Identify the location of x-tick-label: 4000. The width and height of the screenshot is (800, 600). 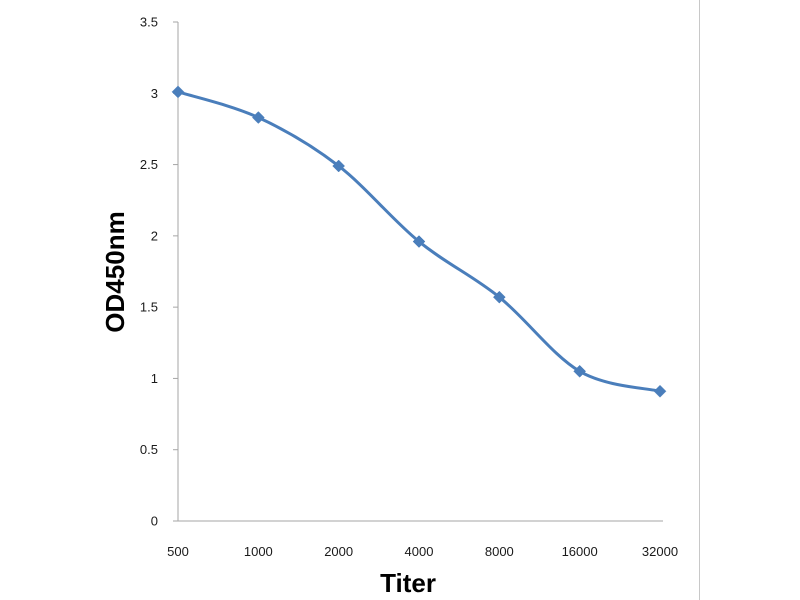
(419, 551).